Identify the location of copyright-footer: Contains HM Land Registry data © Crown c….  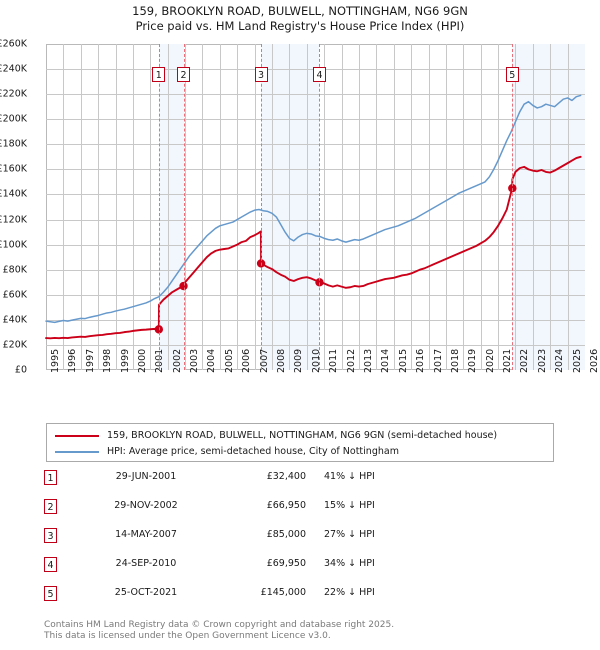
(304, 631).